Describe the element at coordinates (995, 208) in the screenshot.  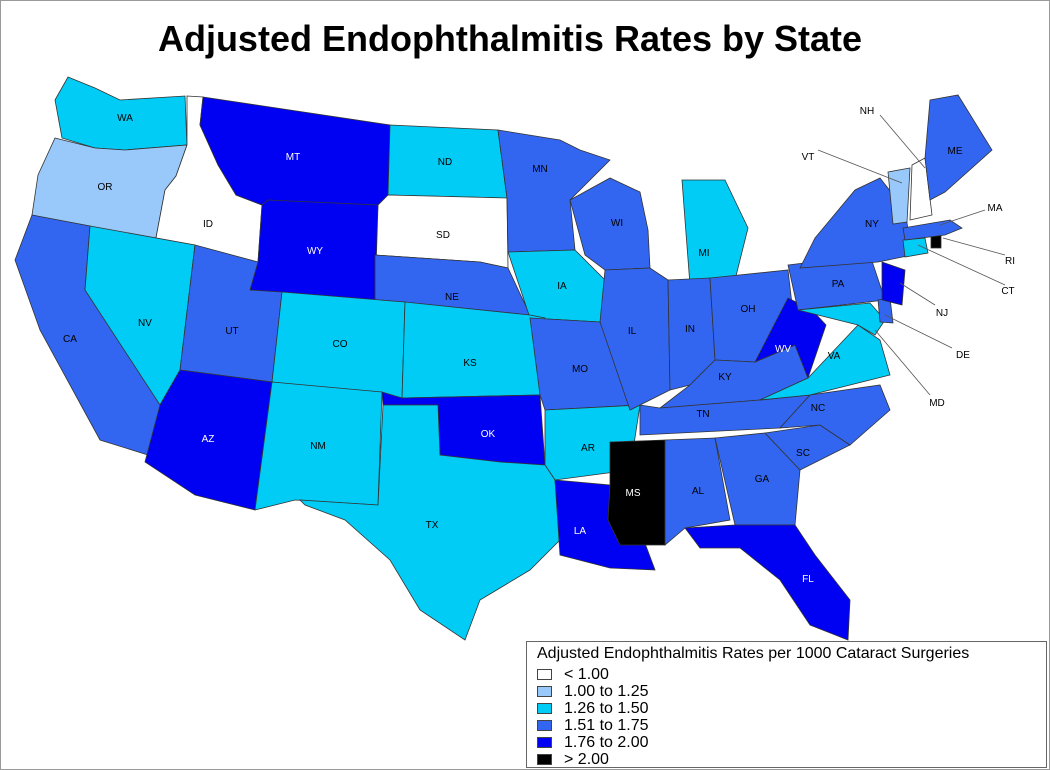
I see `state-label-ma: MA` at that location.